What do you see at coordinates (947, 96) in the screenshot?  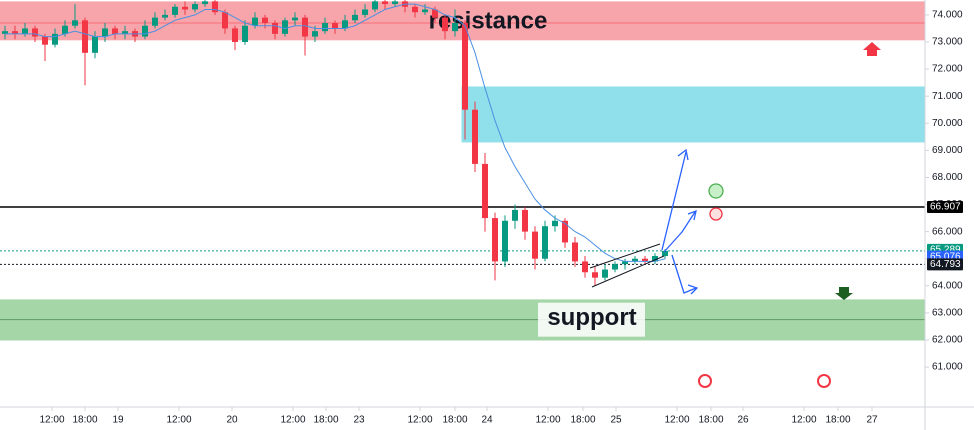 I see `y-tick-label: 71.000` at bounding box center [947, 96].